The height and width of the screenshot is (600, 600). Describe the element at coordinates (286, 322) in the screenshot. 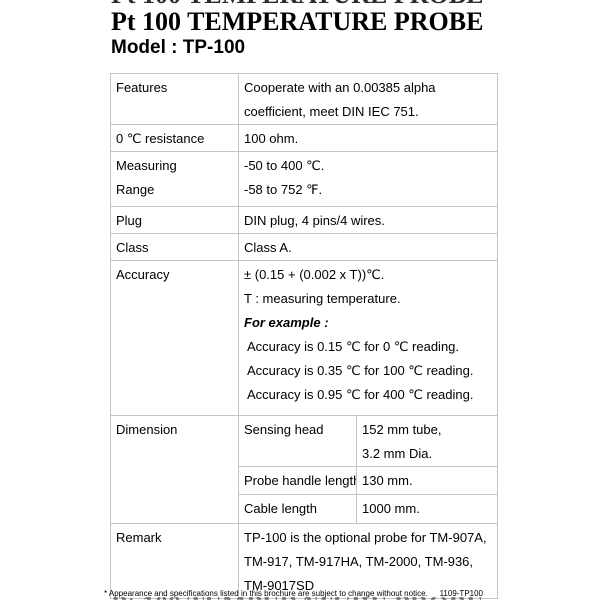

I see `accuracy-example-heading: For example :` at that location.